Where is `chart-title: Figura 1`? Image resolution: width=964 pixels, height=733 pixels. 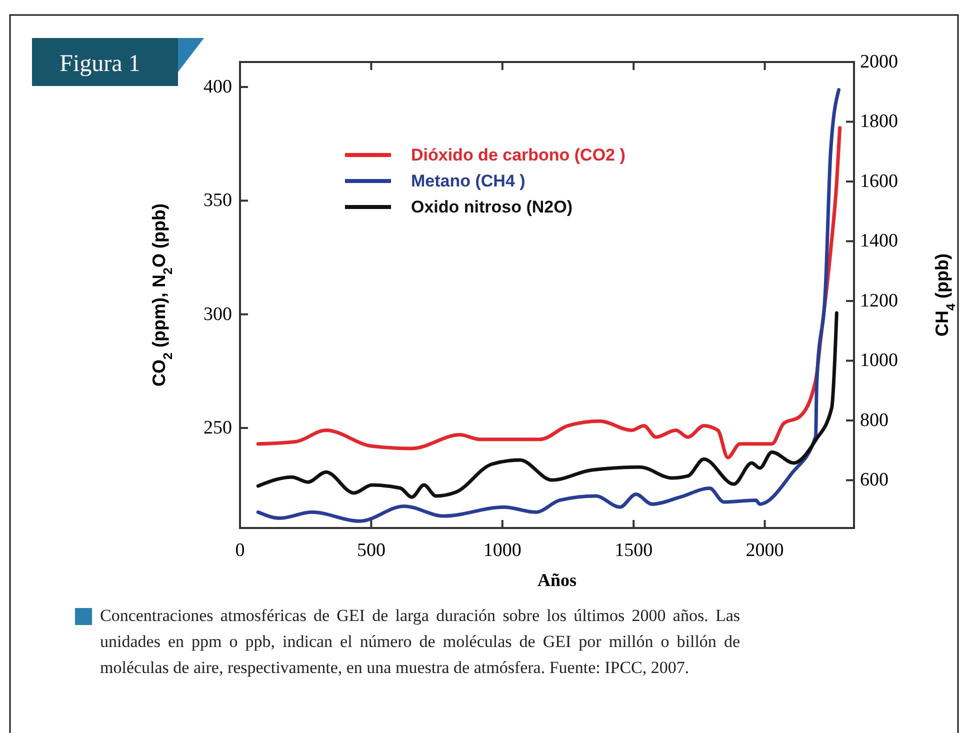 chart-title: Figura 1 is located at coordinates (100, 64).